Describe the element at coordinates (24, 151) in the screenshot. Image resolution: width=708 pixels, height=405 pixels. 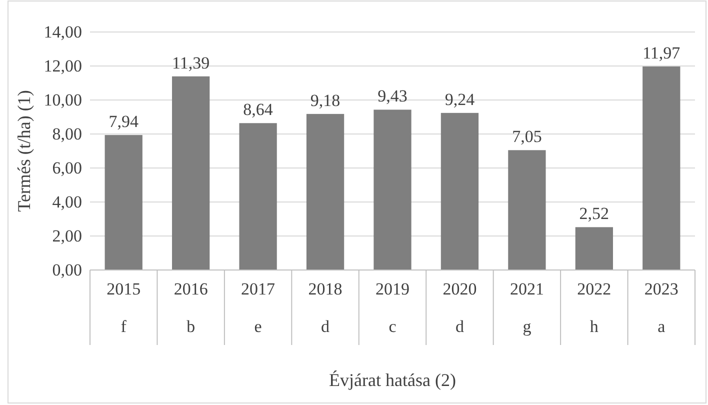
I see `y-axis-title: Termés (t/ha) (1)` at that location.